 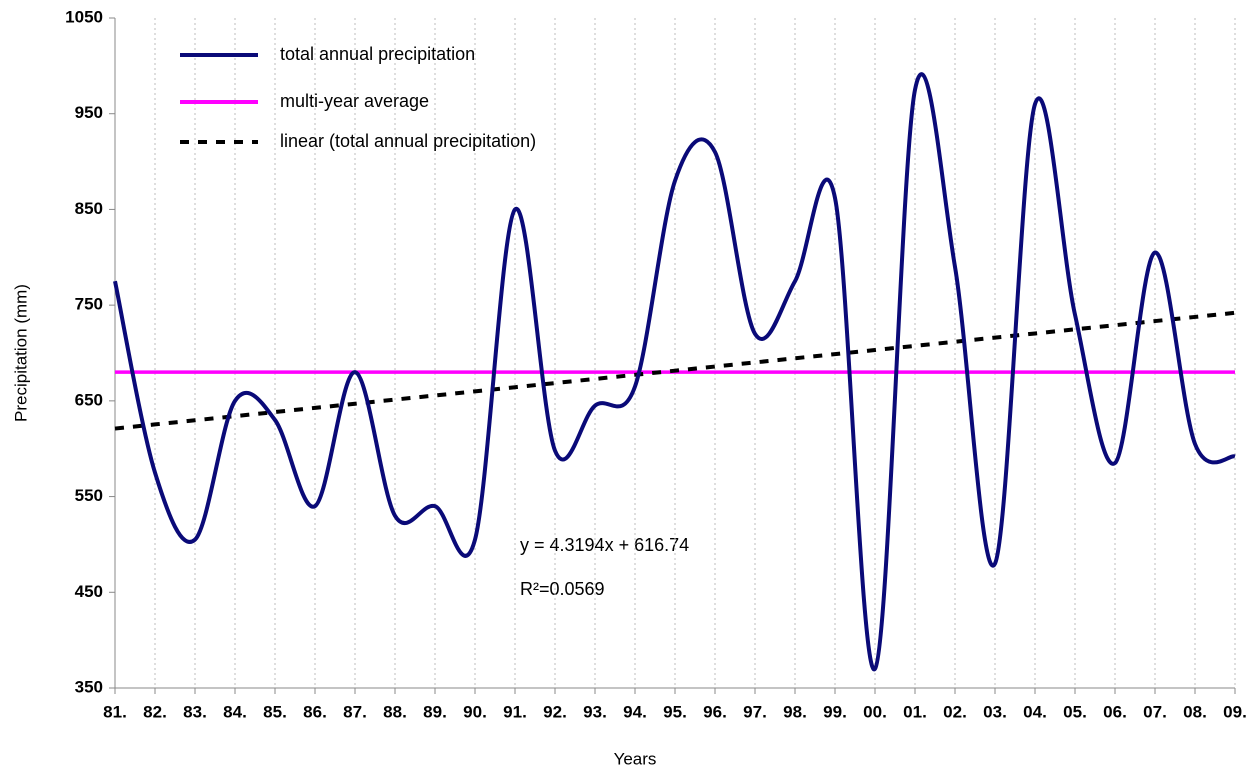 I want to click on x-tick-label: 81., so click(x=115, y=711).